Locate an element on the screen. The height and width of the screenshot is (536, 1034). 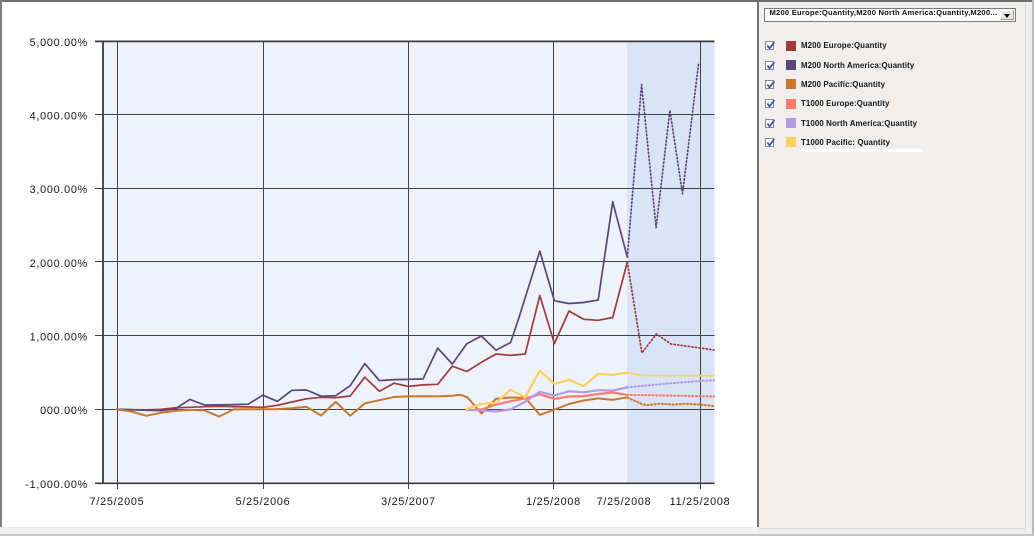
svg-text: 4,000.00% is located at coordinates (59, 117).